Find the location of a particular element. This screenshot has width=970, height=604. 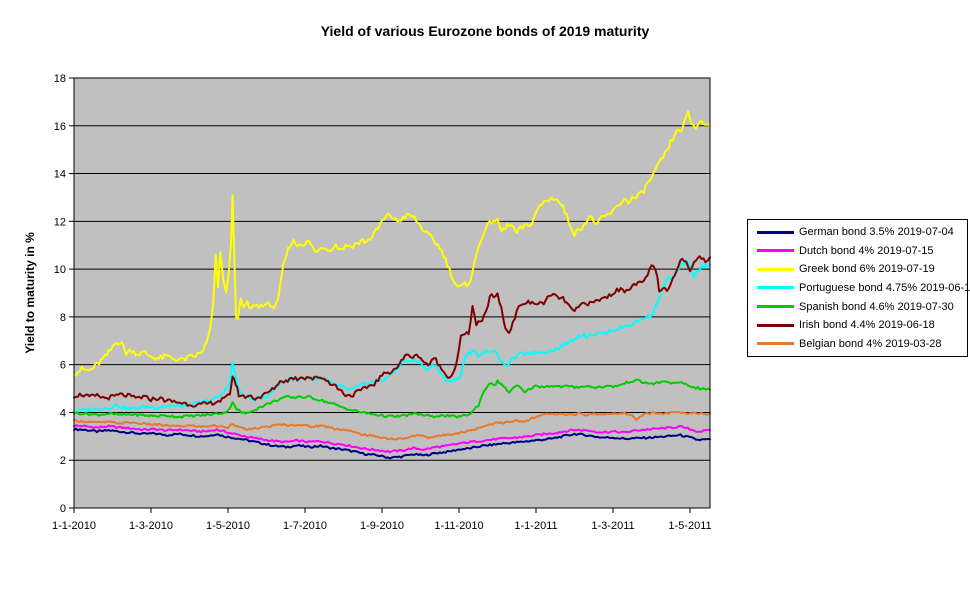

legend-item: Dutch bond 4% 2019-07-15 is located at coordinates (857, 250).